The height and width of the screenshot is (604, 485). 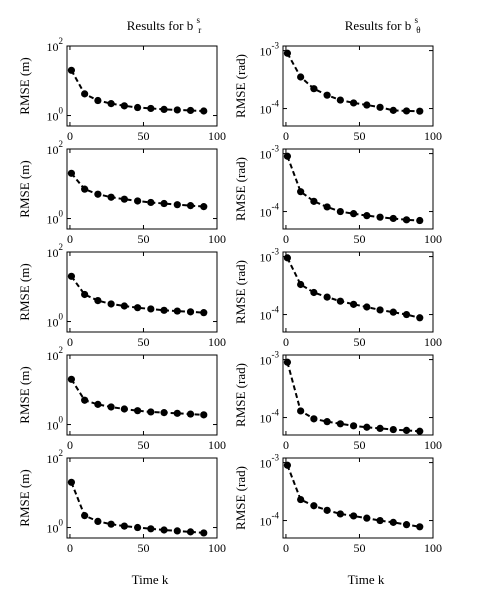 What do you see at coordinates (199, 30) in the screenshot?
I see `left-title-subscript: r` at bounding box center [199, 30].